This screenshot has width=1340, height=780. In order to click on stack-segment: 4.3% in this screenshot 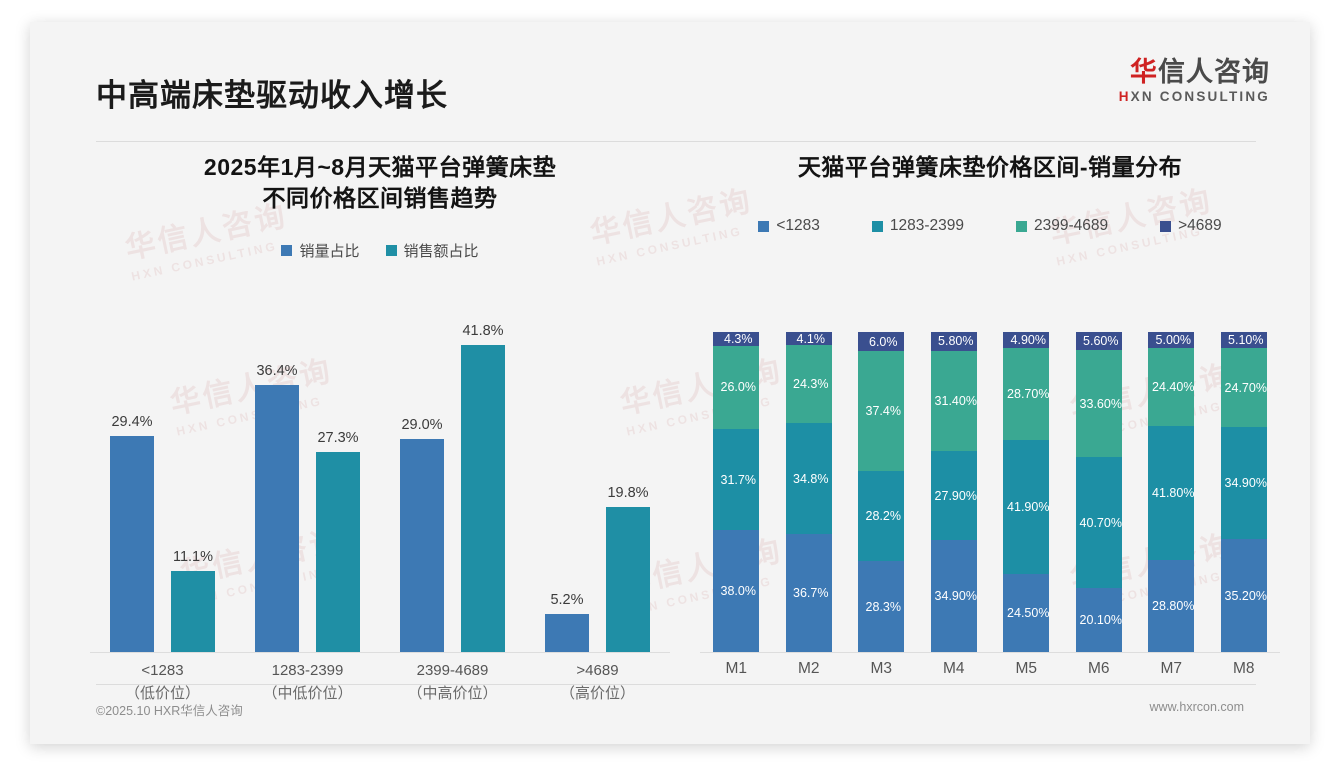, I will do `click(736, 338)`.